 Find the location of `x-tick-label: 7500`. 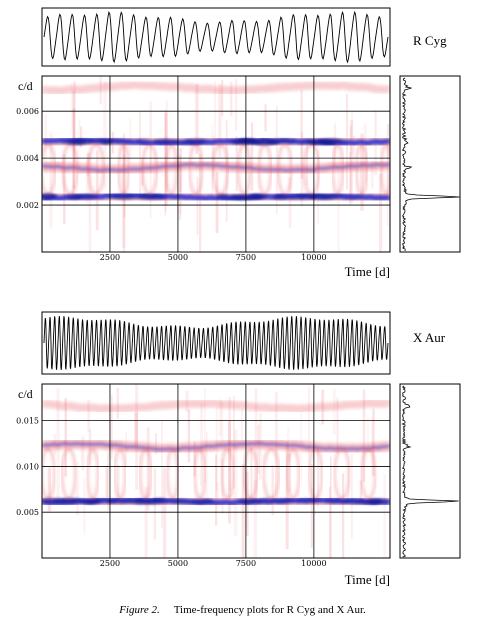

x-tick-label: 7500 is located at coordinates (246, 563).